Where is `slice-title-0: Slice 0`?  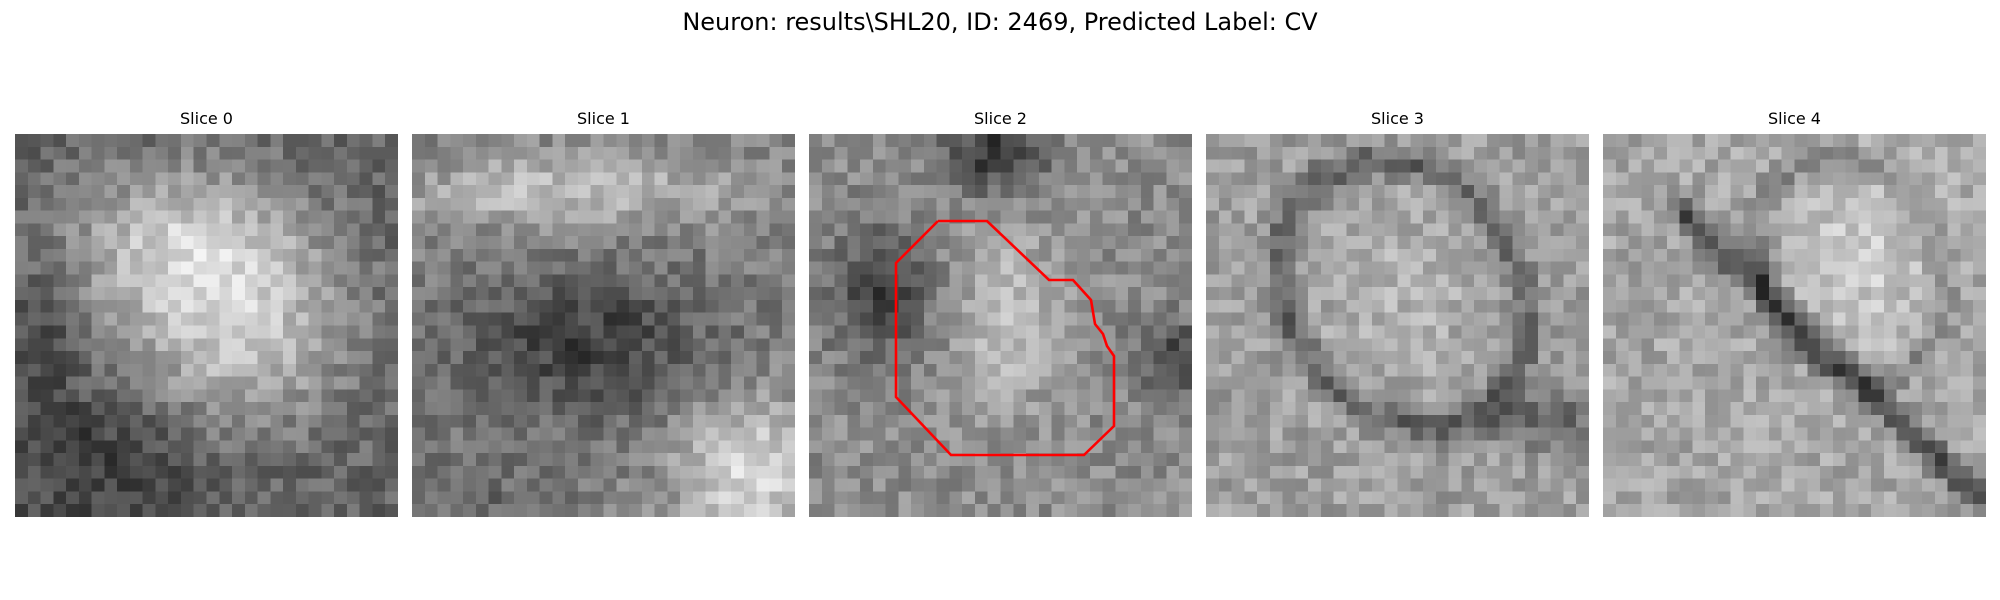
slice-title-0: Slice 0 is located at coordinates (206, 118).